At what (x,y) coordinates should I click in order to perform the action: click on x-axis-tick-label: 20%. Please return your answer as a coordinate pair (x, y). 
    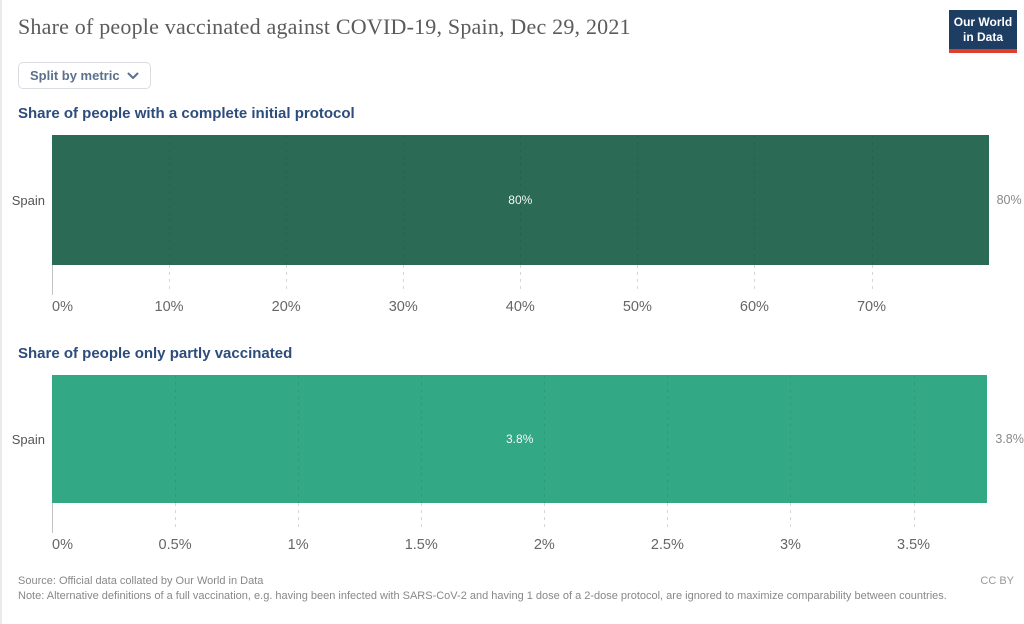
    Looking at the image, I should click on (286, 307).